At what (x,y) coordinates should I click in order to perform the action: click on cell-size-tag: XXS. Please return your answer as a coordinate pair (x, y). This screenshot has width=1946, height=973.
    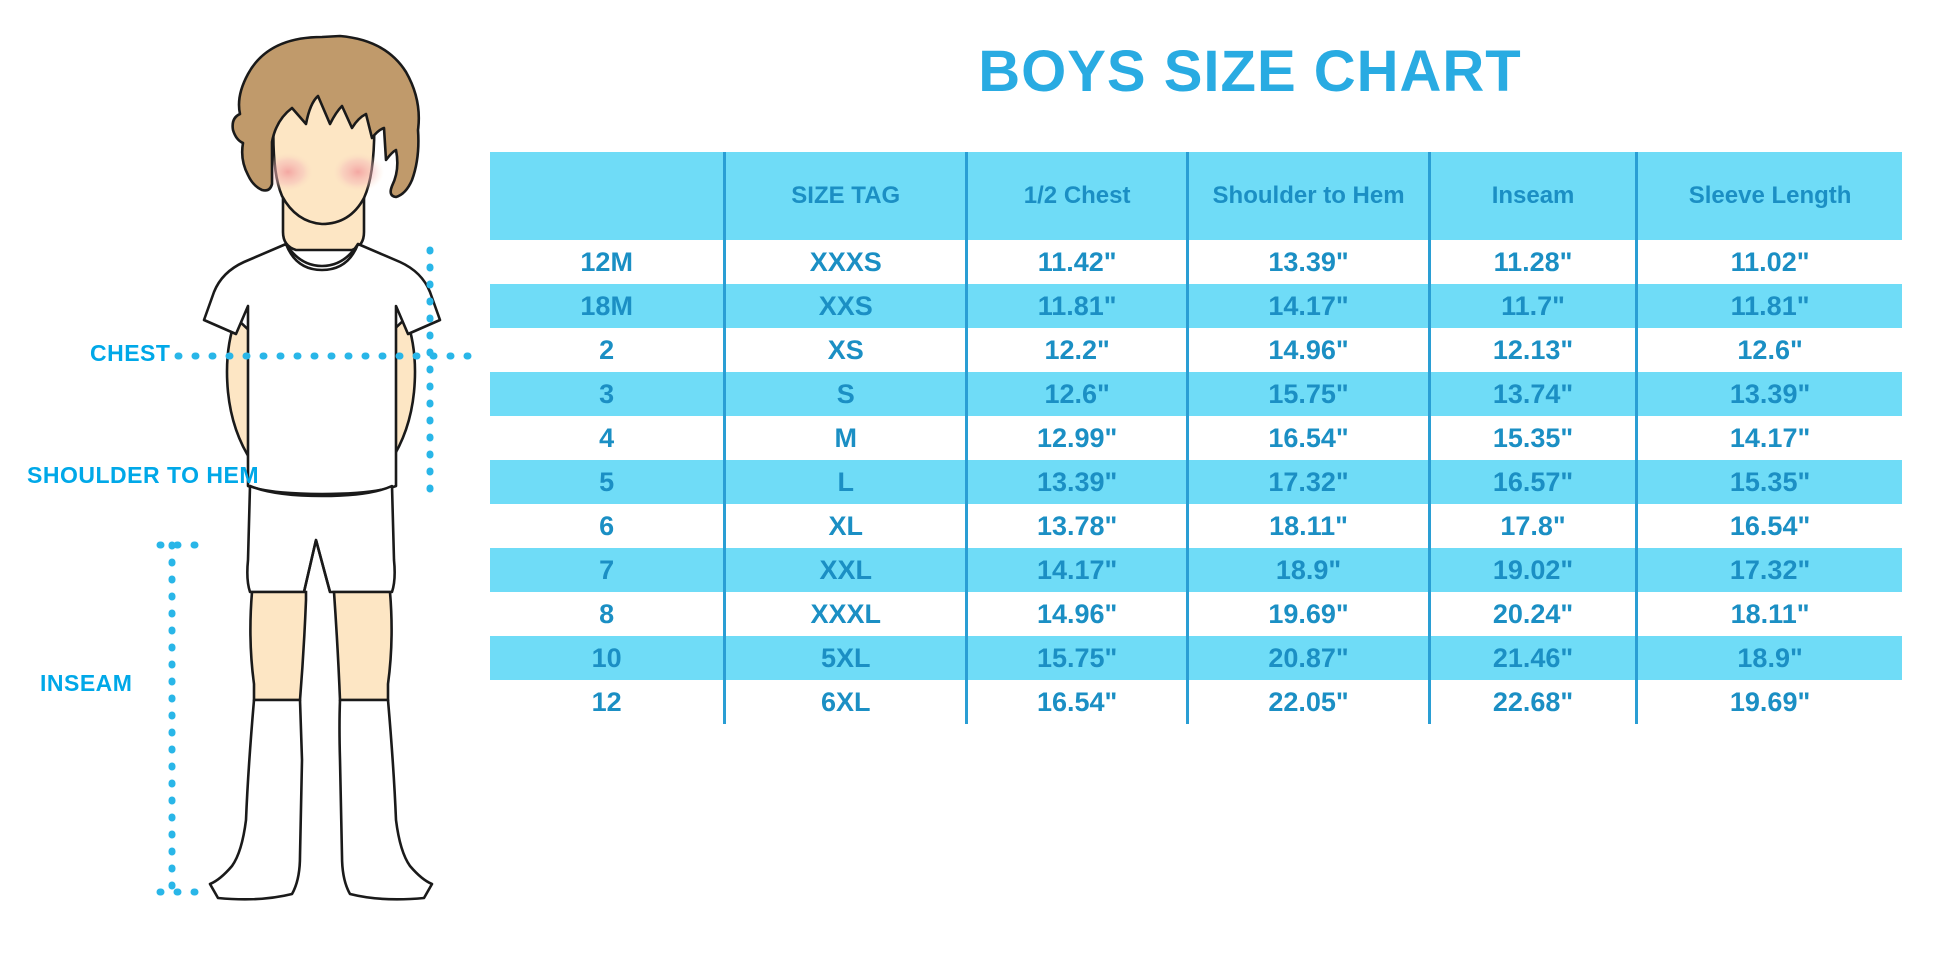
    Looking at the image, I should click on (845, 306).